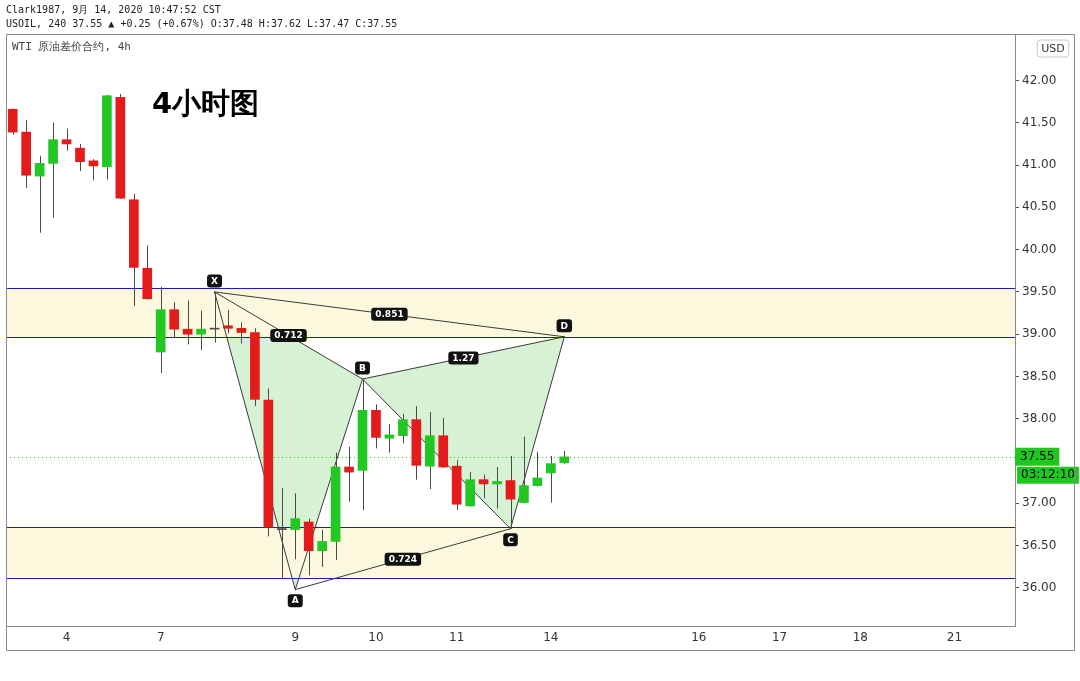 This screenshot has width=1080, height=681. Describe the element at coordinates (551, 637) in the screenshot. I see `x-tick-label: 14` at that location.